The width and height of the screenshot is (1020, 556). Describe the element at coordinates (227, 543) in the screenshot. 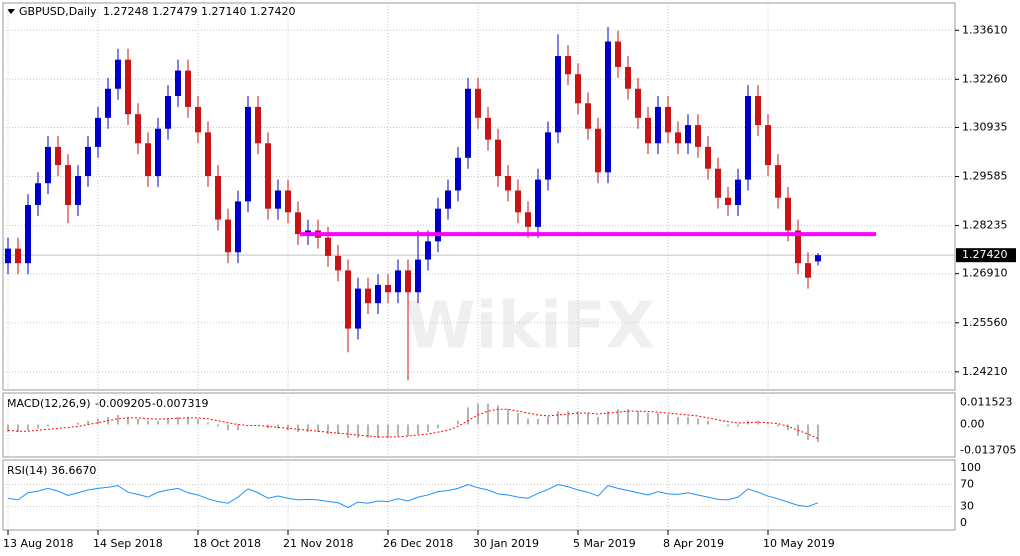

I see `x-tick-label: 18 Oct 2018` at that location.